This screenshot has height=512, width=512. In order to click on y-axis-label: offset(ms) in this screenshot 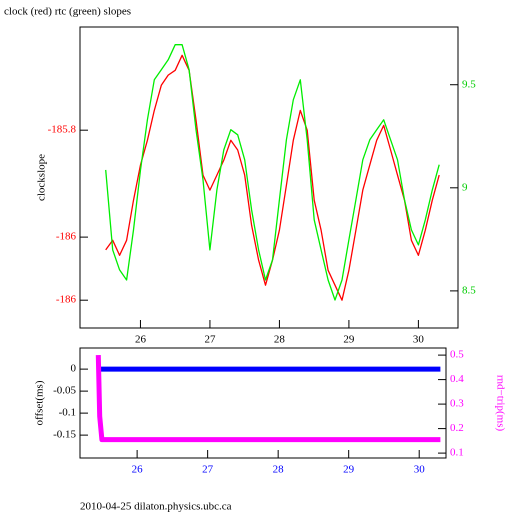, I will do `click(40, 402)`.